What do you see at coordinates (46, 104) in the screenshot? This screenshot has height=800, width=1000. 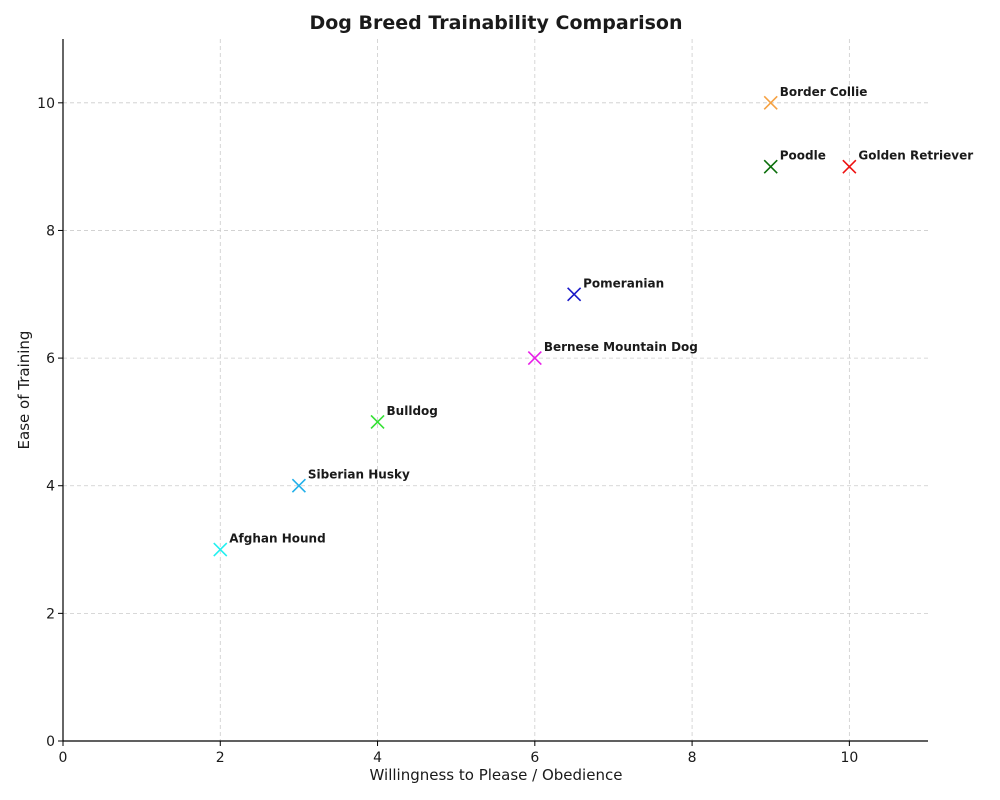 I see `y-tick-label: 10` at bounding box center [46, 104].